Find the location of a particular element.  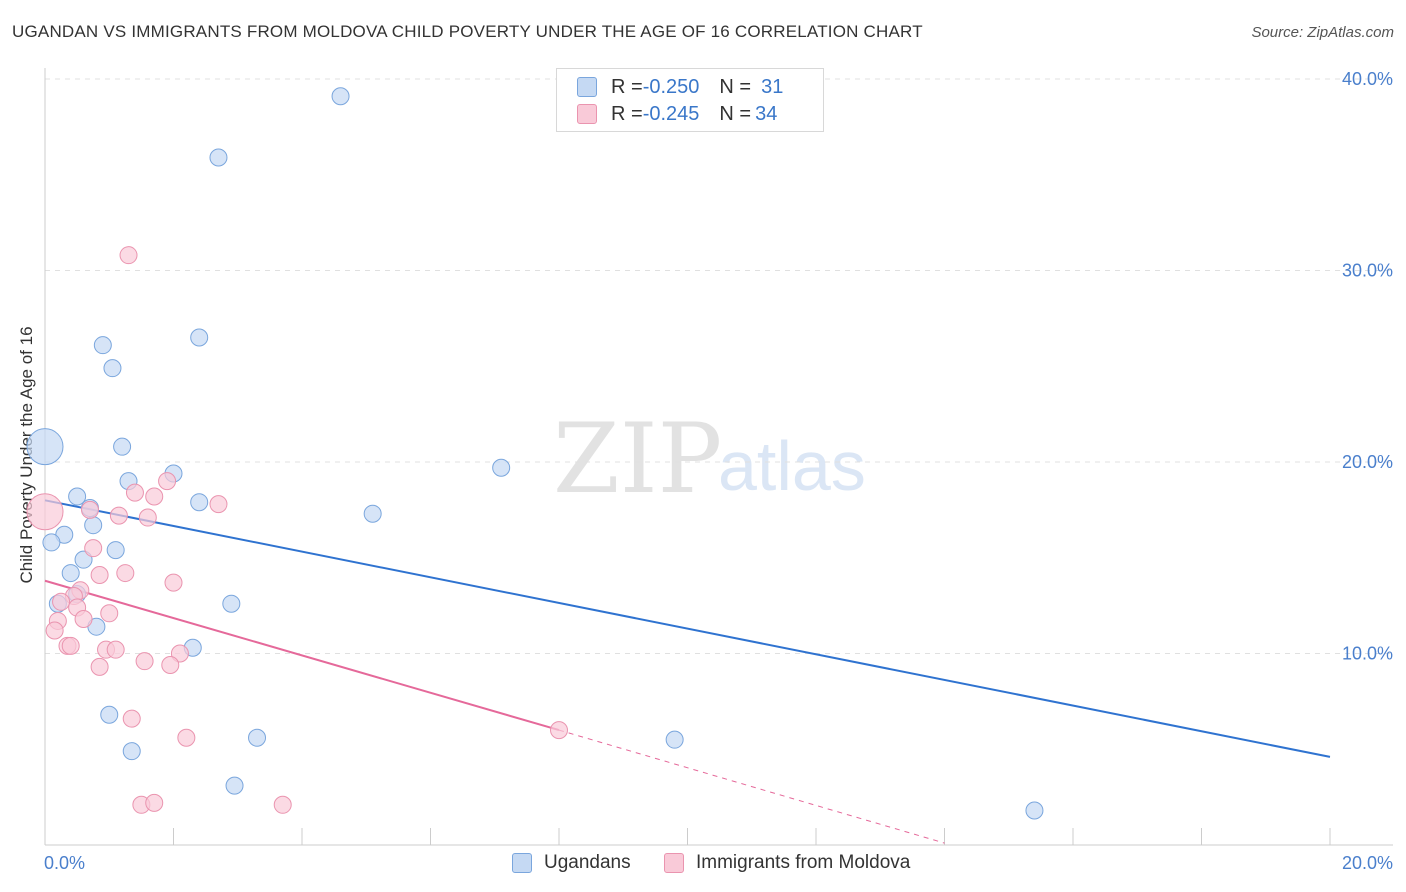

legend-item-ugandans: Ugandans is located at coordinates (571, 863).